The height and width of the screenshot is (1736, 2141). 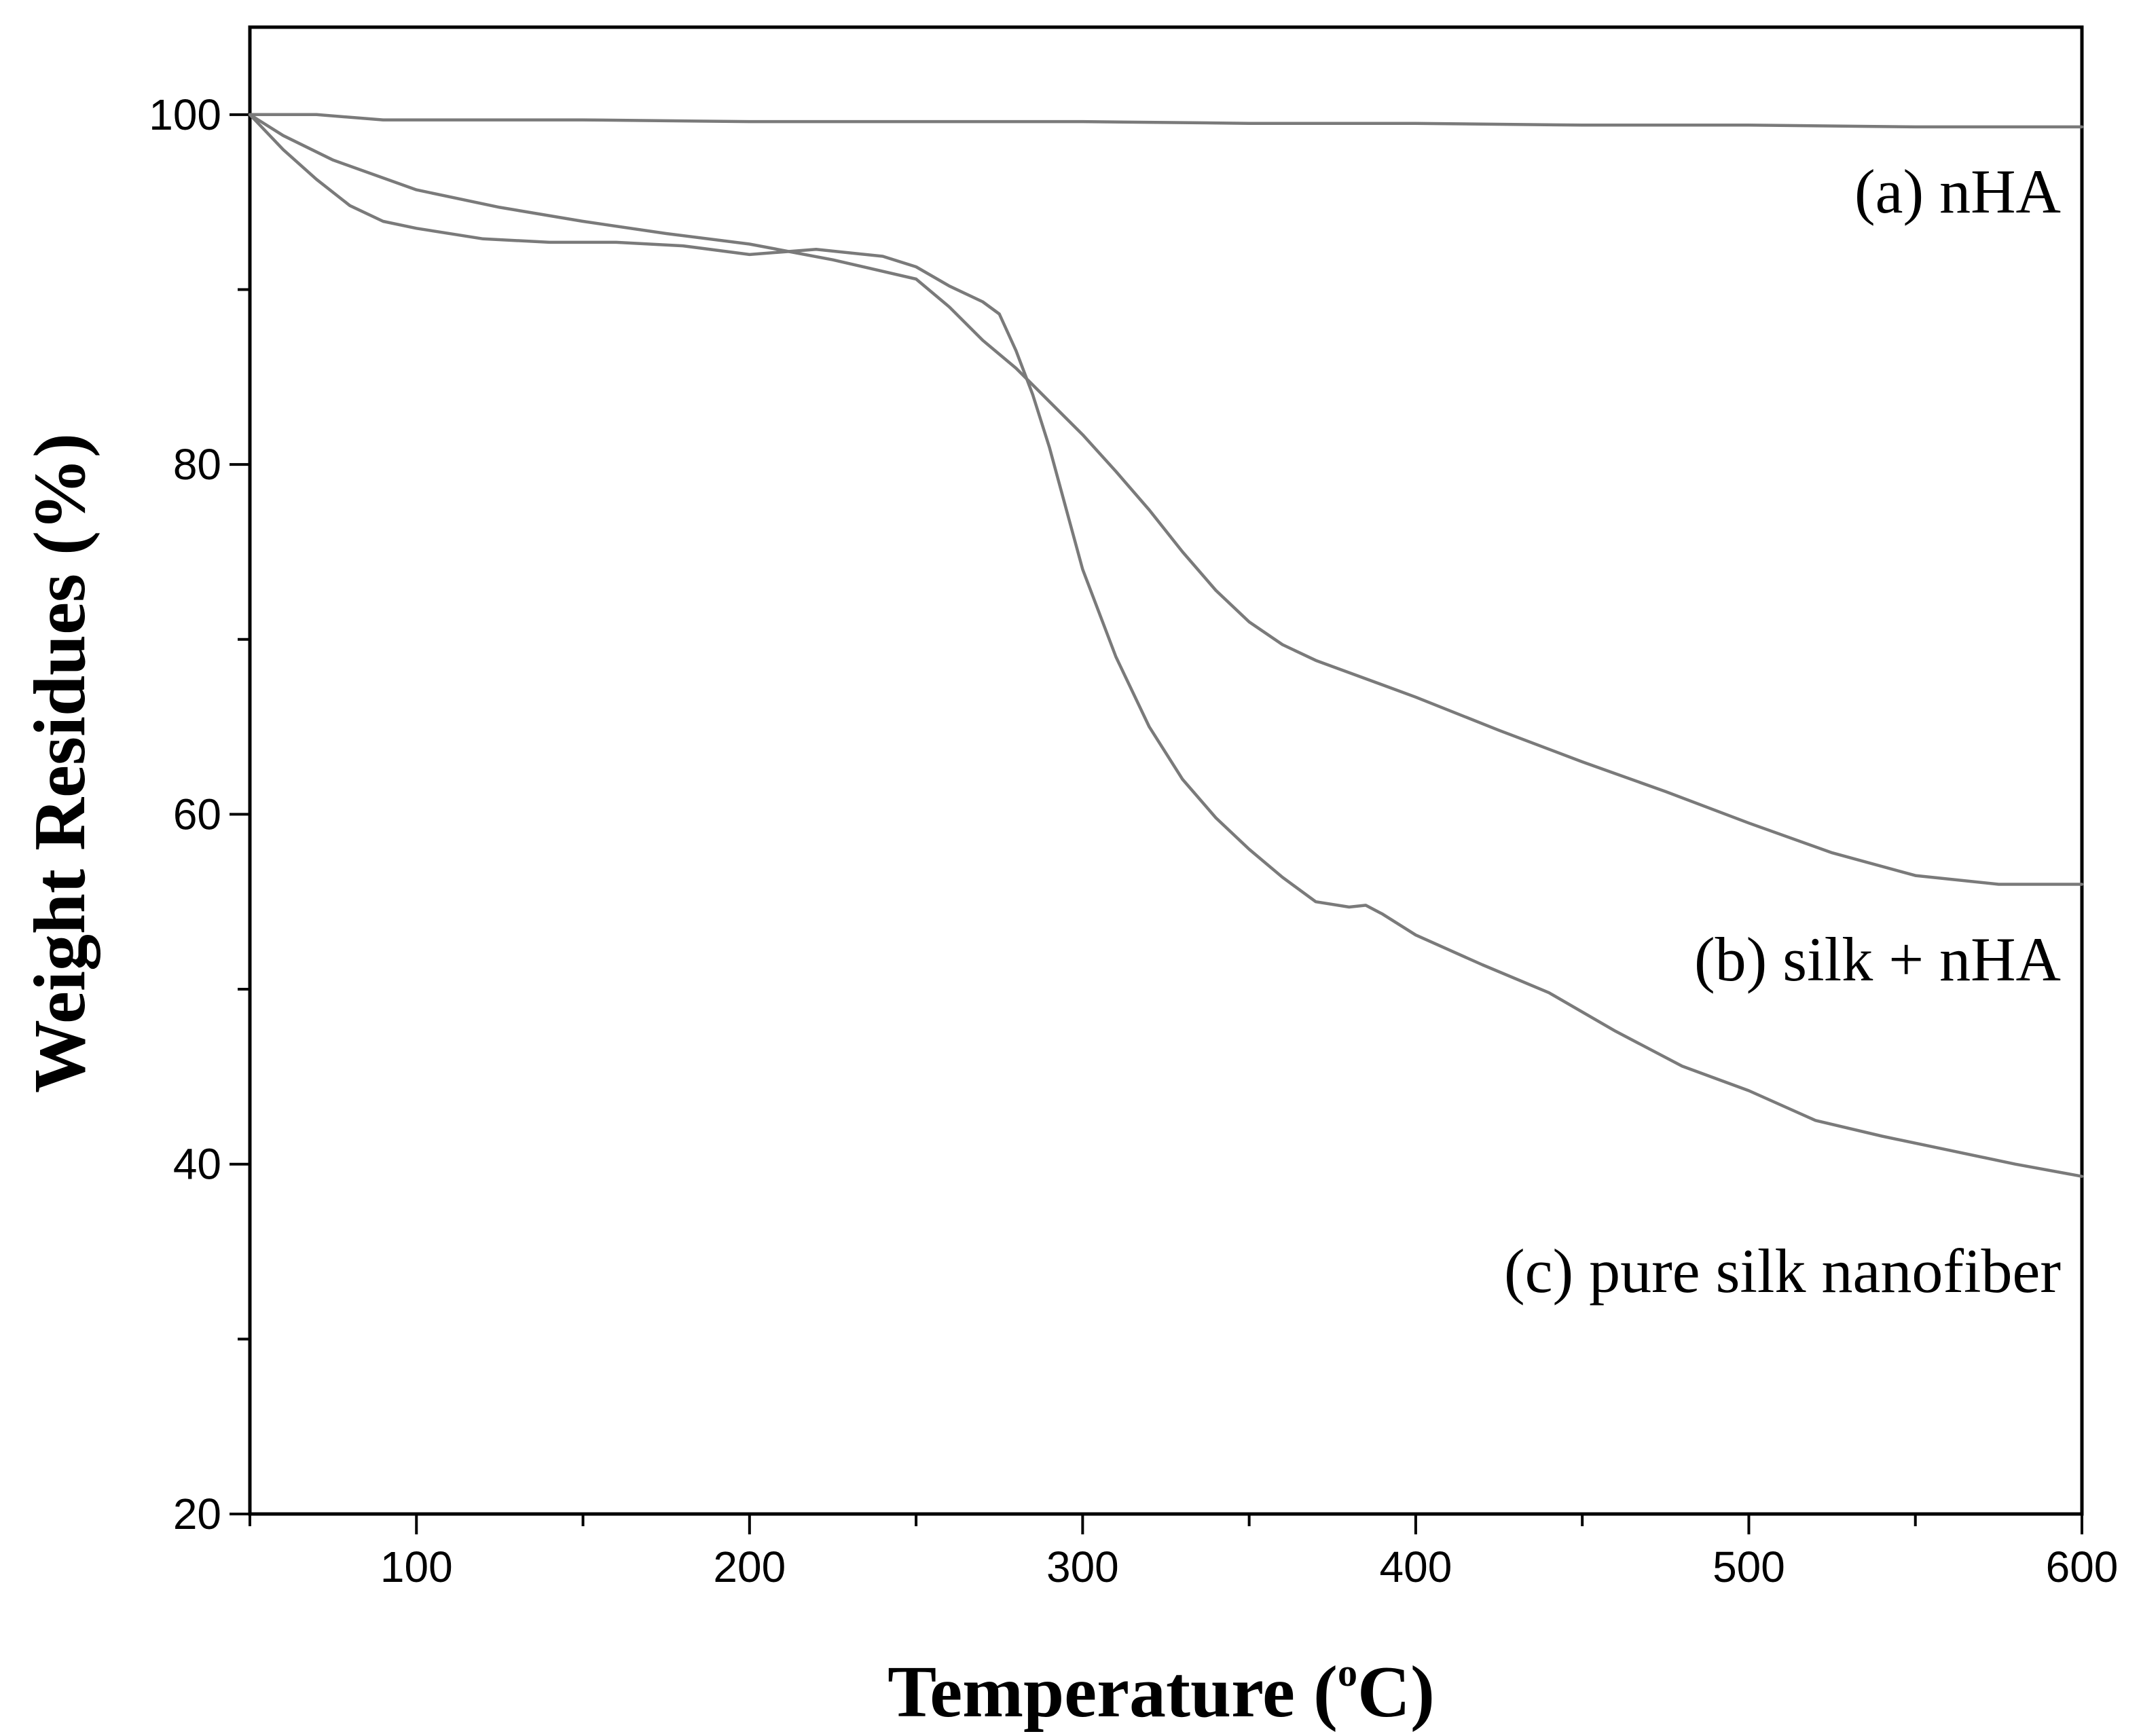 I want to click on x-tick-label-200: 200, so click(x=749, y=1567).